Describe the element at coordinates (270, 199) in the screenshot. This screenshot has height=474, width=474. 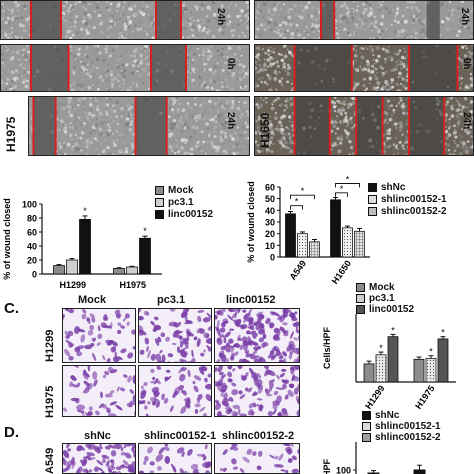
I see `y-tick-label: 50` at that location.